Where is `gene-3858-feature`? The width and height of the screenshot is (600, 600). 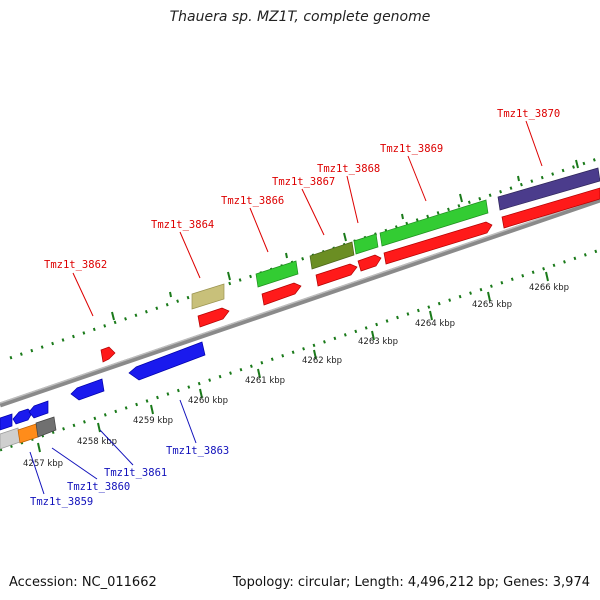
gene-3858-feature is located at coordinates (6, 422).